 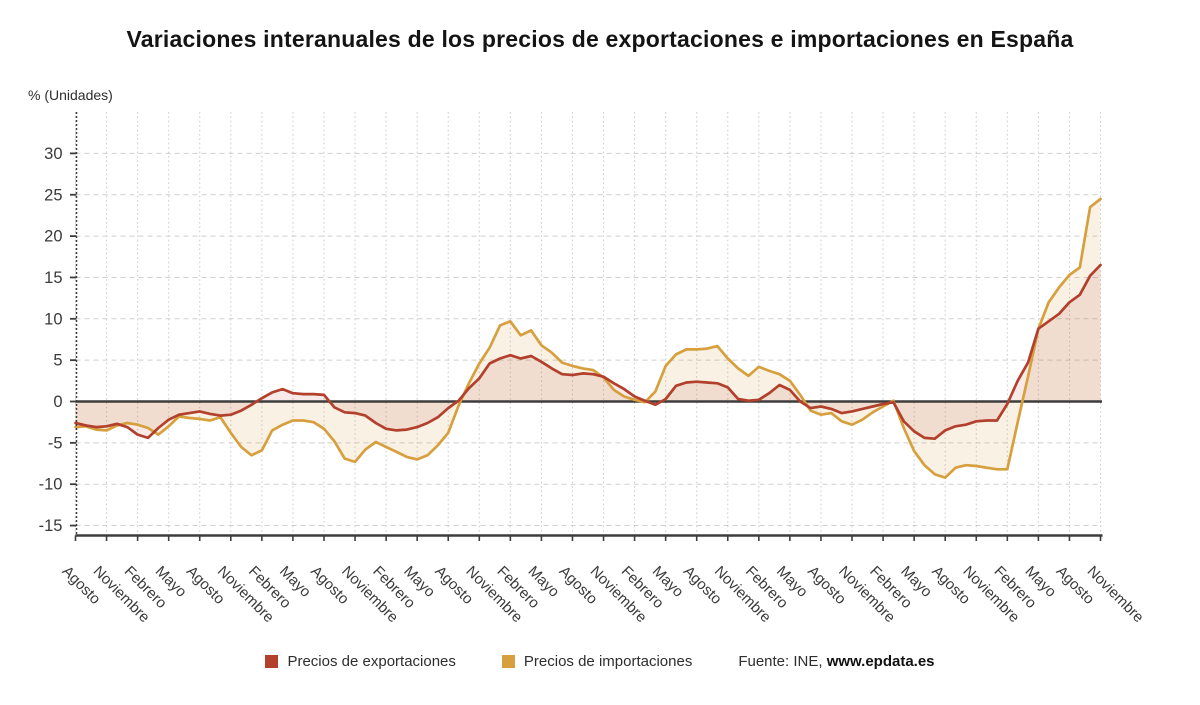 What do you see at coordinates (371, 661) in the screenshot?
I see `legend-label-exportaciones: Precios de exportaciones` at bounding box center [371, 661].